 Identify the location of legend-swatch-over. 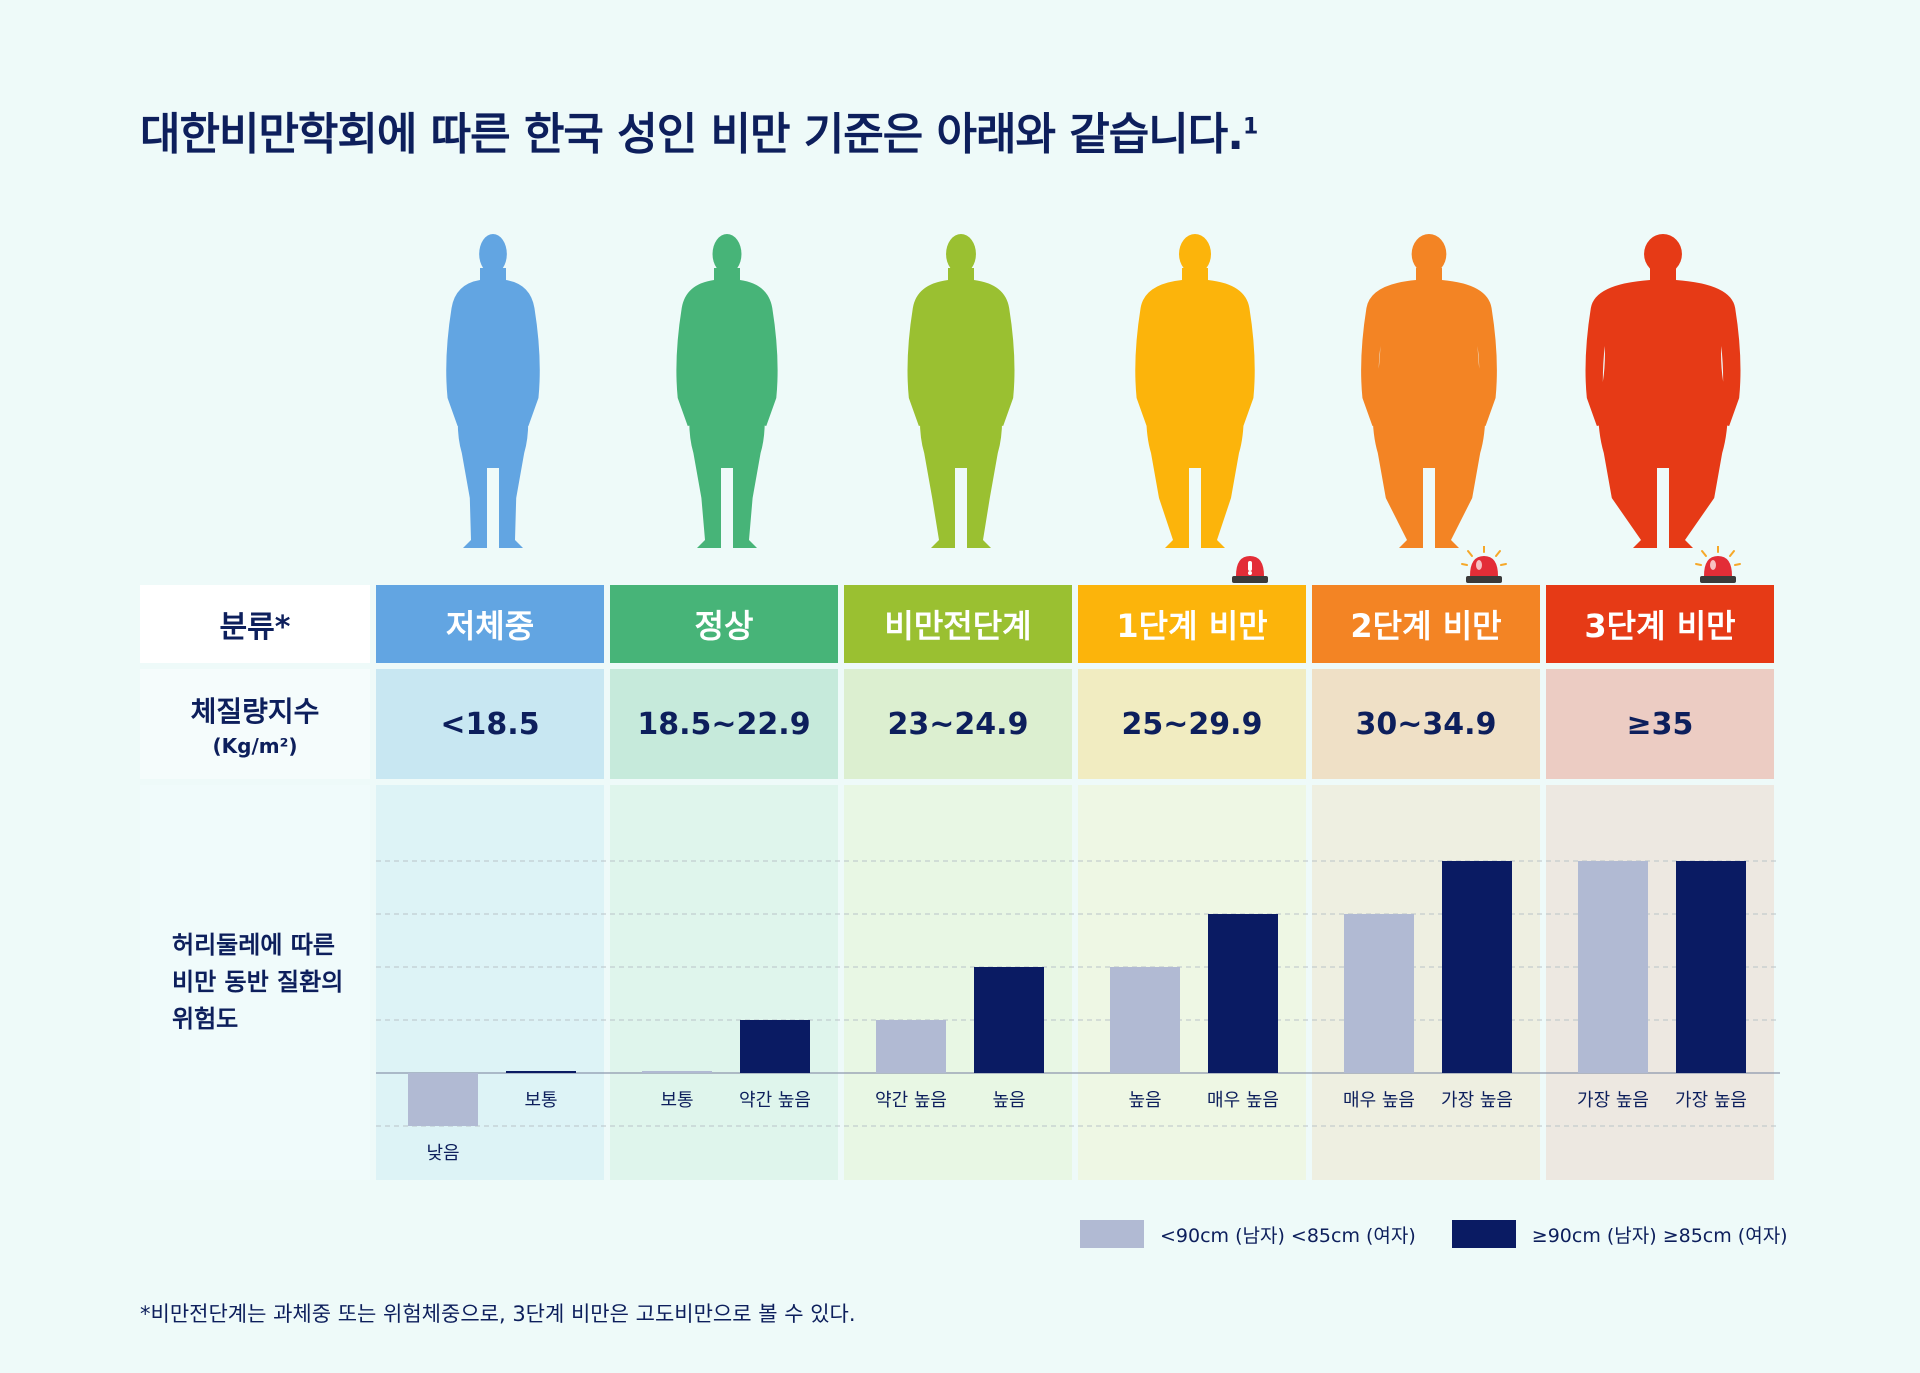
(1483, 1234).